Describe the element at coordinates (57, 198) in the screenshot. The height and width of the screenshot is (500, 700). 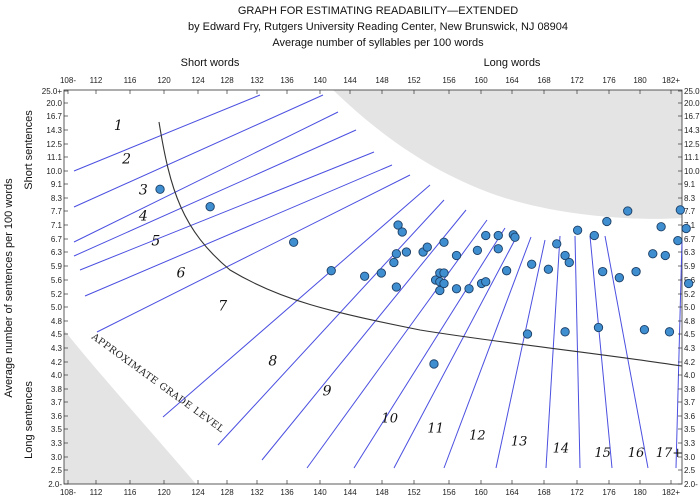
I see `y-tick-label-left-8.3: 8.3` at that location.